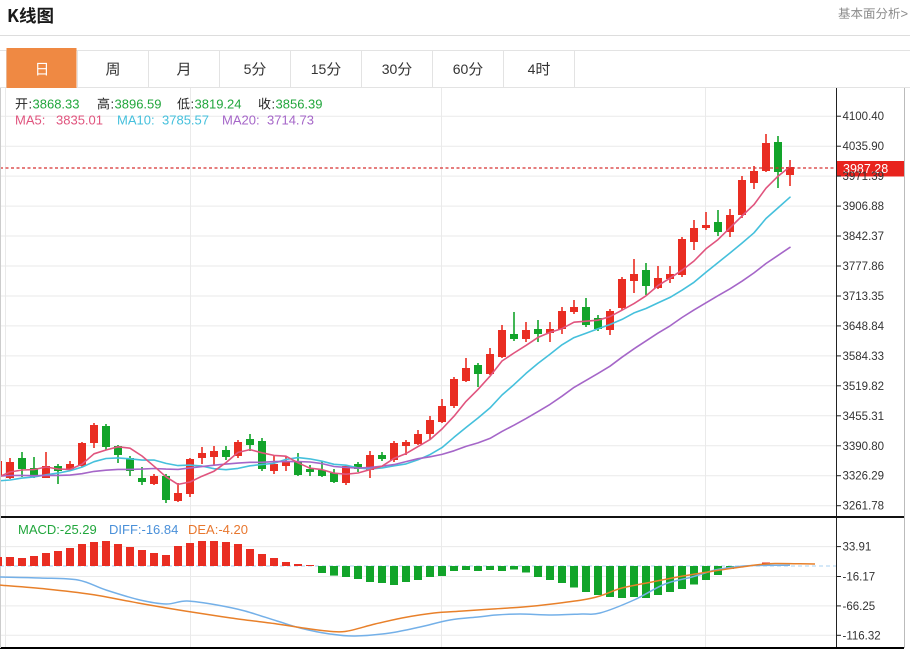 This screenshot has height=652, width=910. I want to click on svg-text: 15, so click(319, 69).